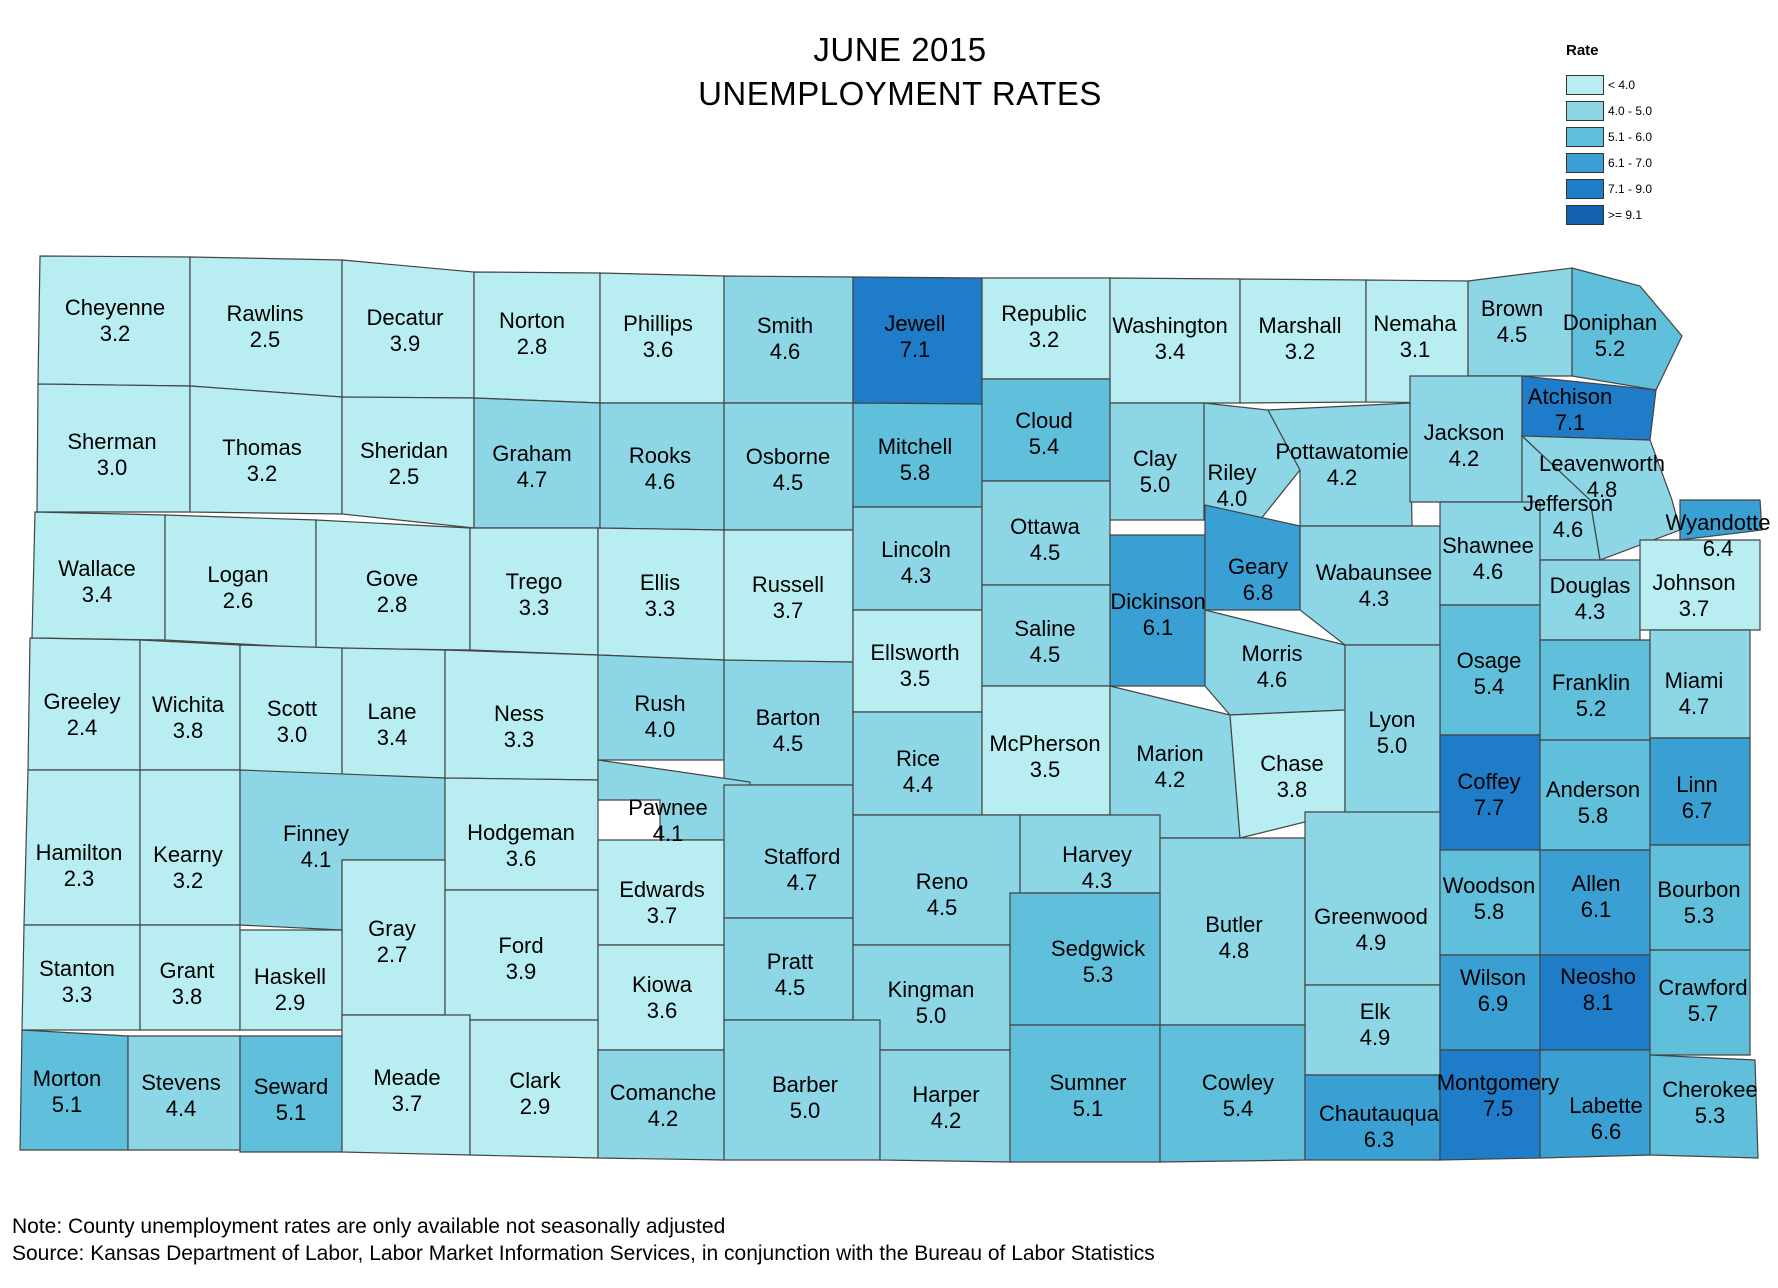 The height and width of the screenshot is (1288, 1778). I want to click on county-rate-lyon: 5.0, so click(1392, 745).